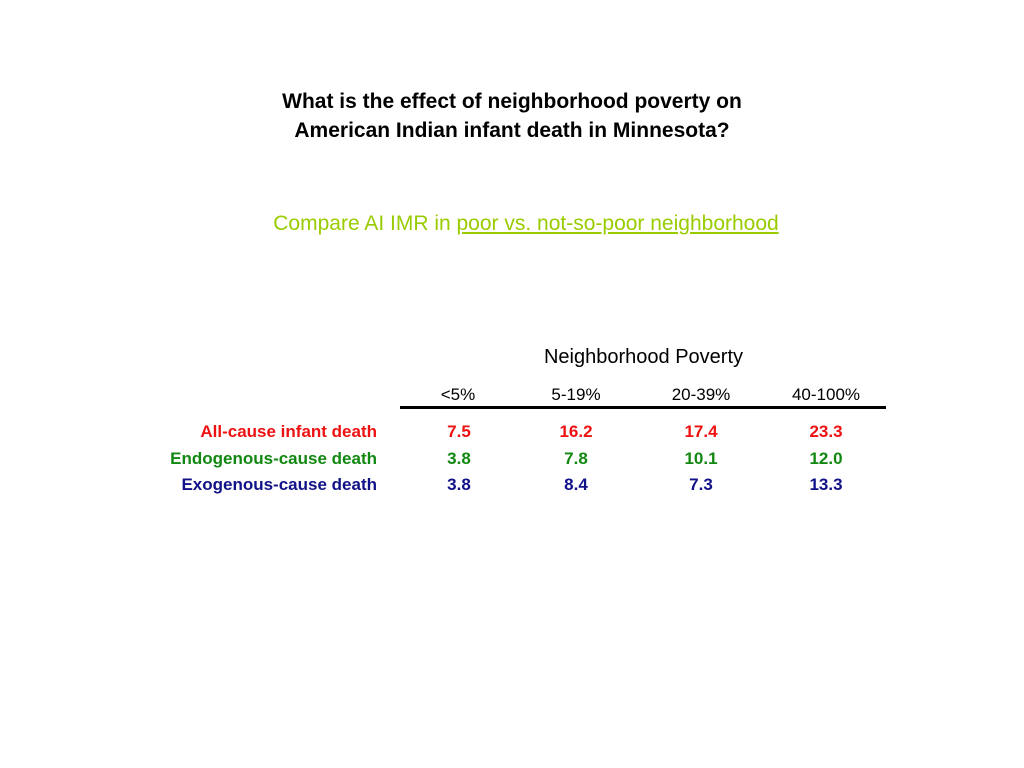 This screenshot has width=1024, height=768. I want to click on cell-all-cause-40-100: 23.3, so click(826, 431).